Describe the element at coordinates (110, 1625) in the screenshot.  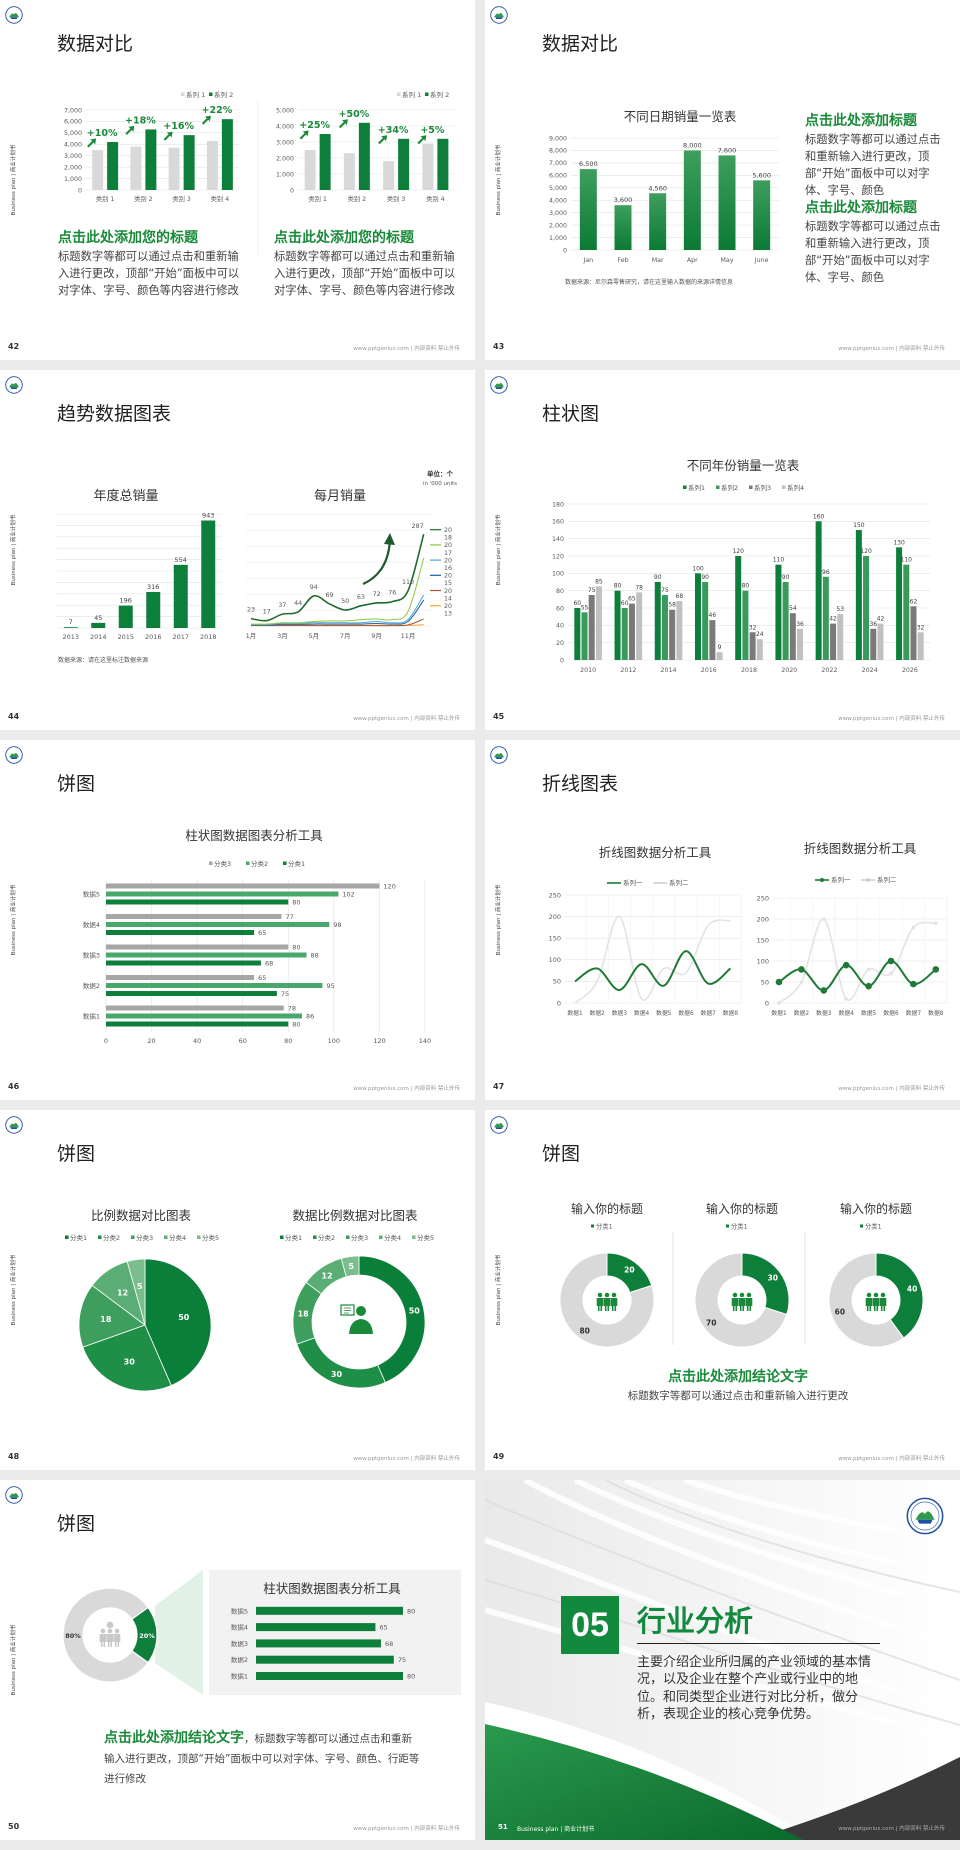
I see `team-icon` at that location.